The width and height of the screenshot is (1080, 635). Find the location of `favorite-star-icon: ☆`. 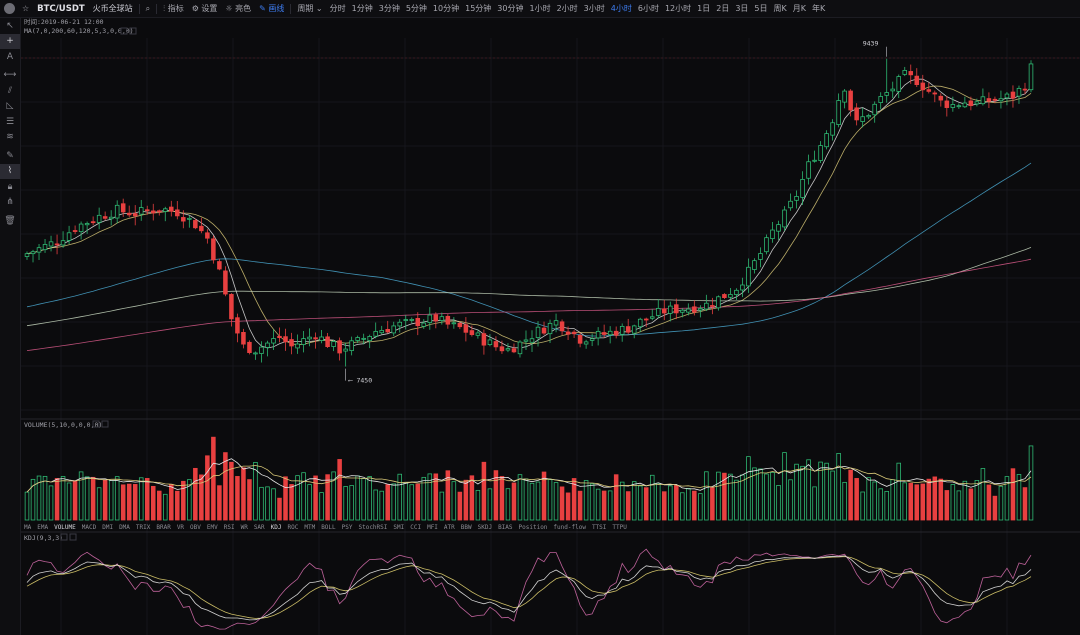

favorite-star-icon: ☆ is located at coordinates (26, 8).